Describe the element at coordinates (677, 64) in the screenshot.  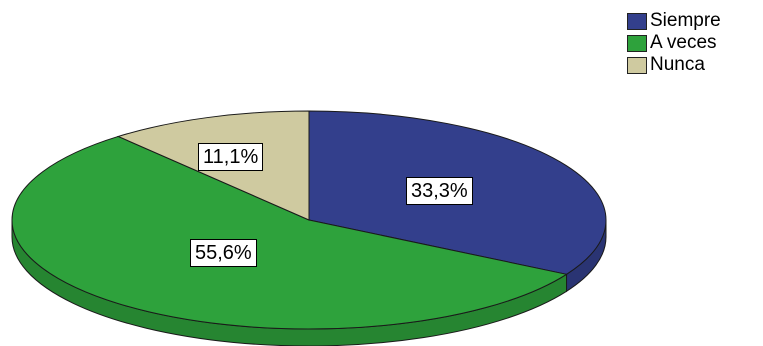
I see `legend-label-nunca: Nunca` at that location.